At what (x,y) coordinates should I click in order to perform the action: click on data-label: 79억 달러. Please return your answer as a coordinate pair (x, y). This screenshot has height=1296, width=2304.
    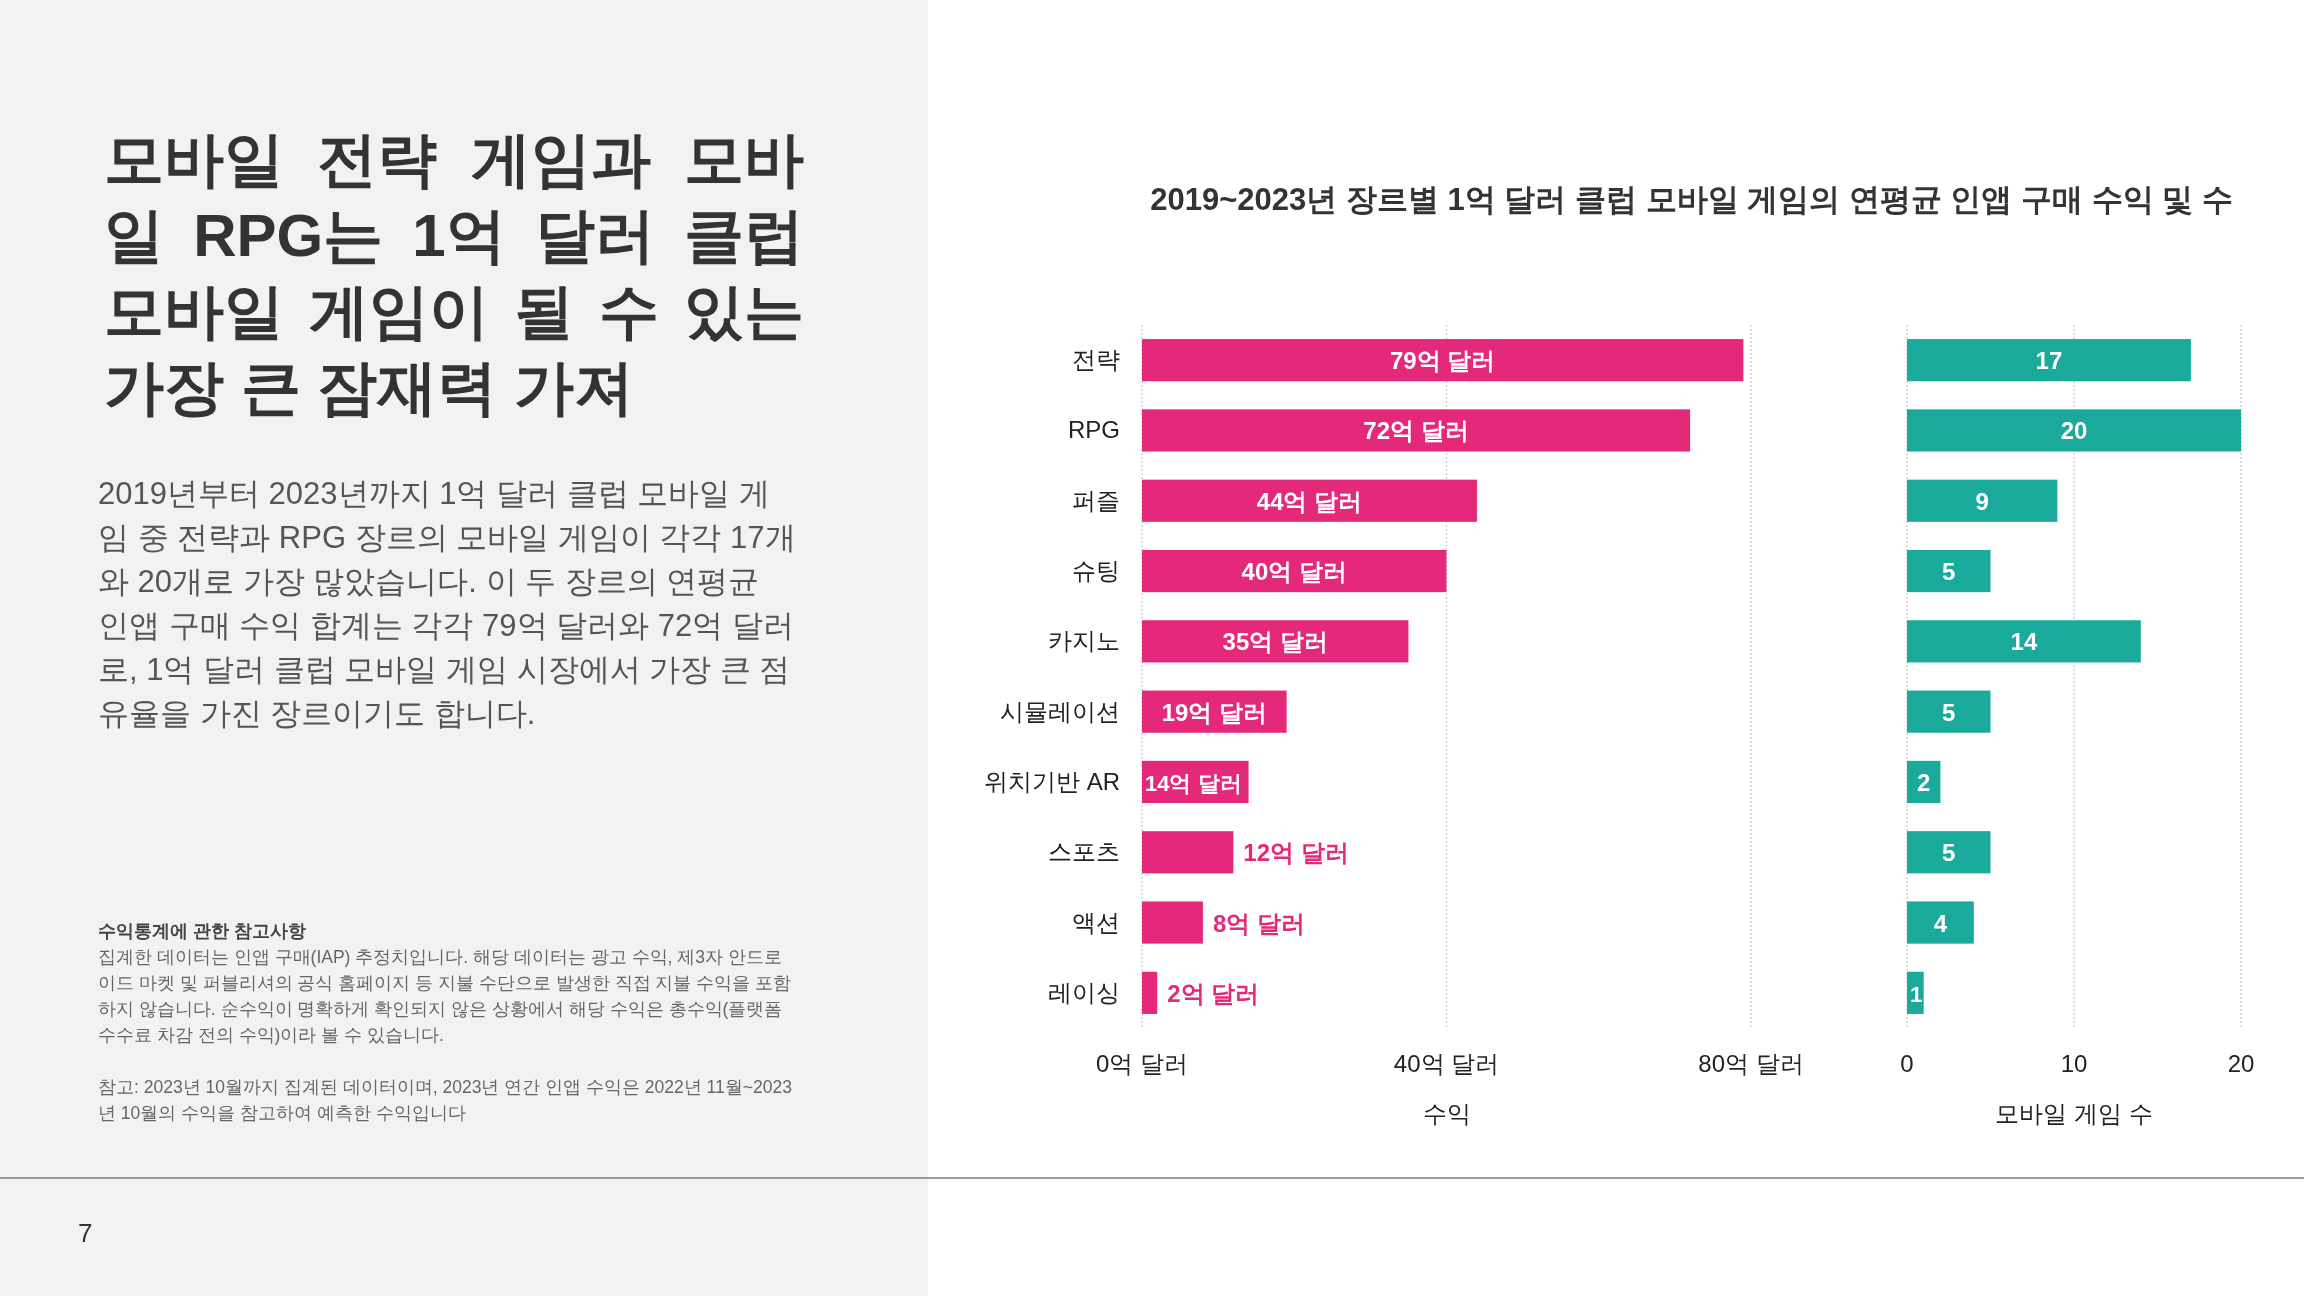
    Looking at the image, I should click on (1443, 361).